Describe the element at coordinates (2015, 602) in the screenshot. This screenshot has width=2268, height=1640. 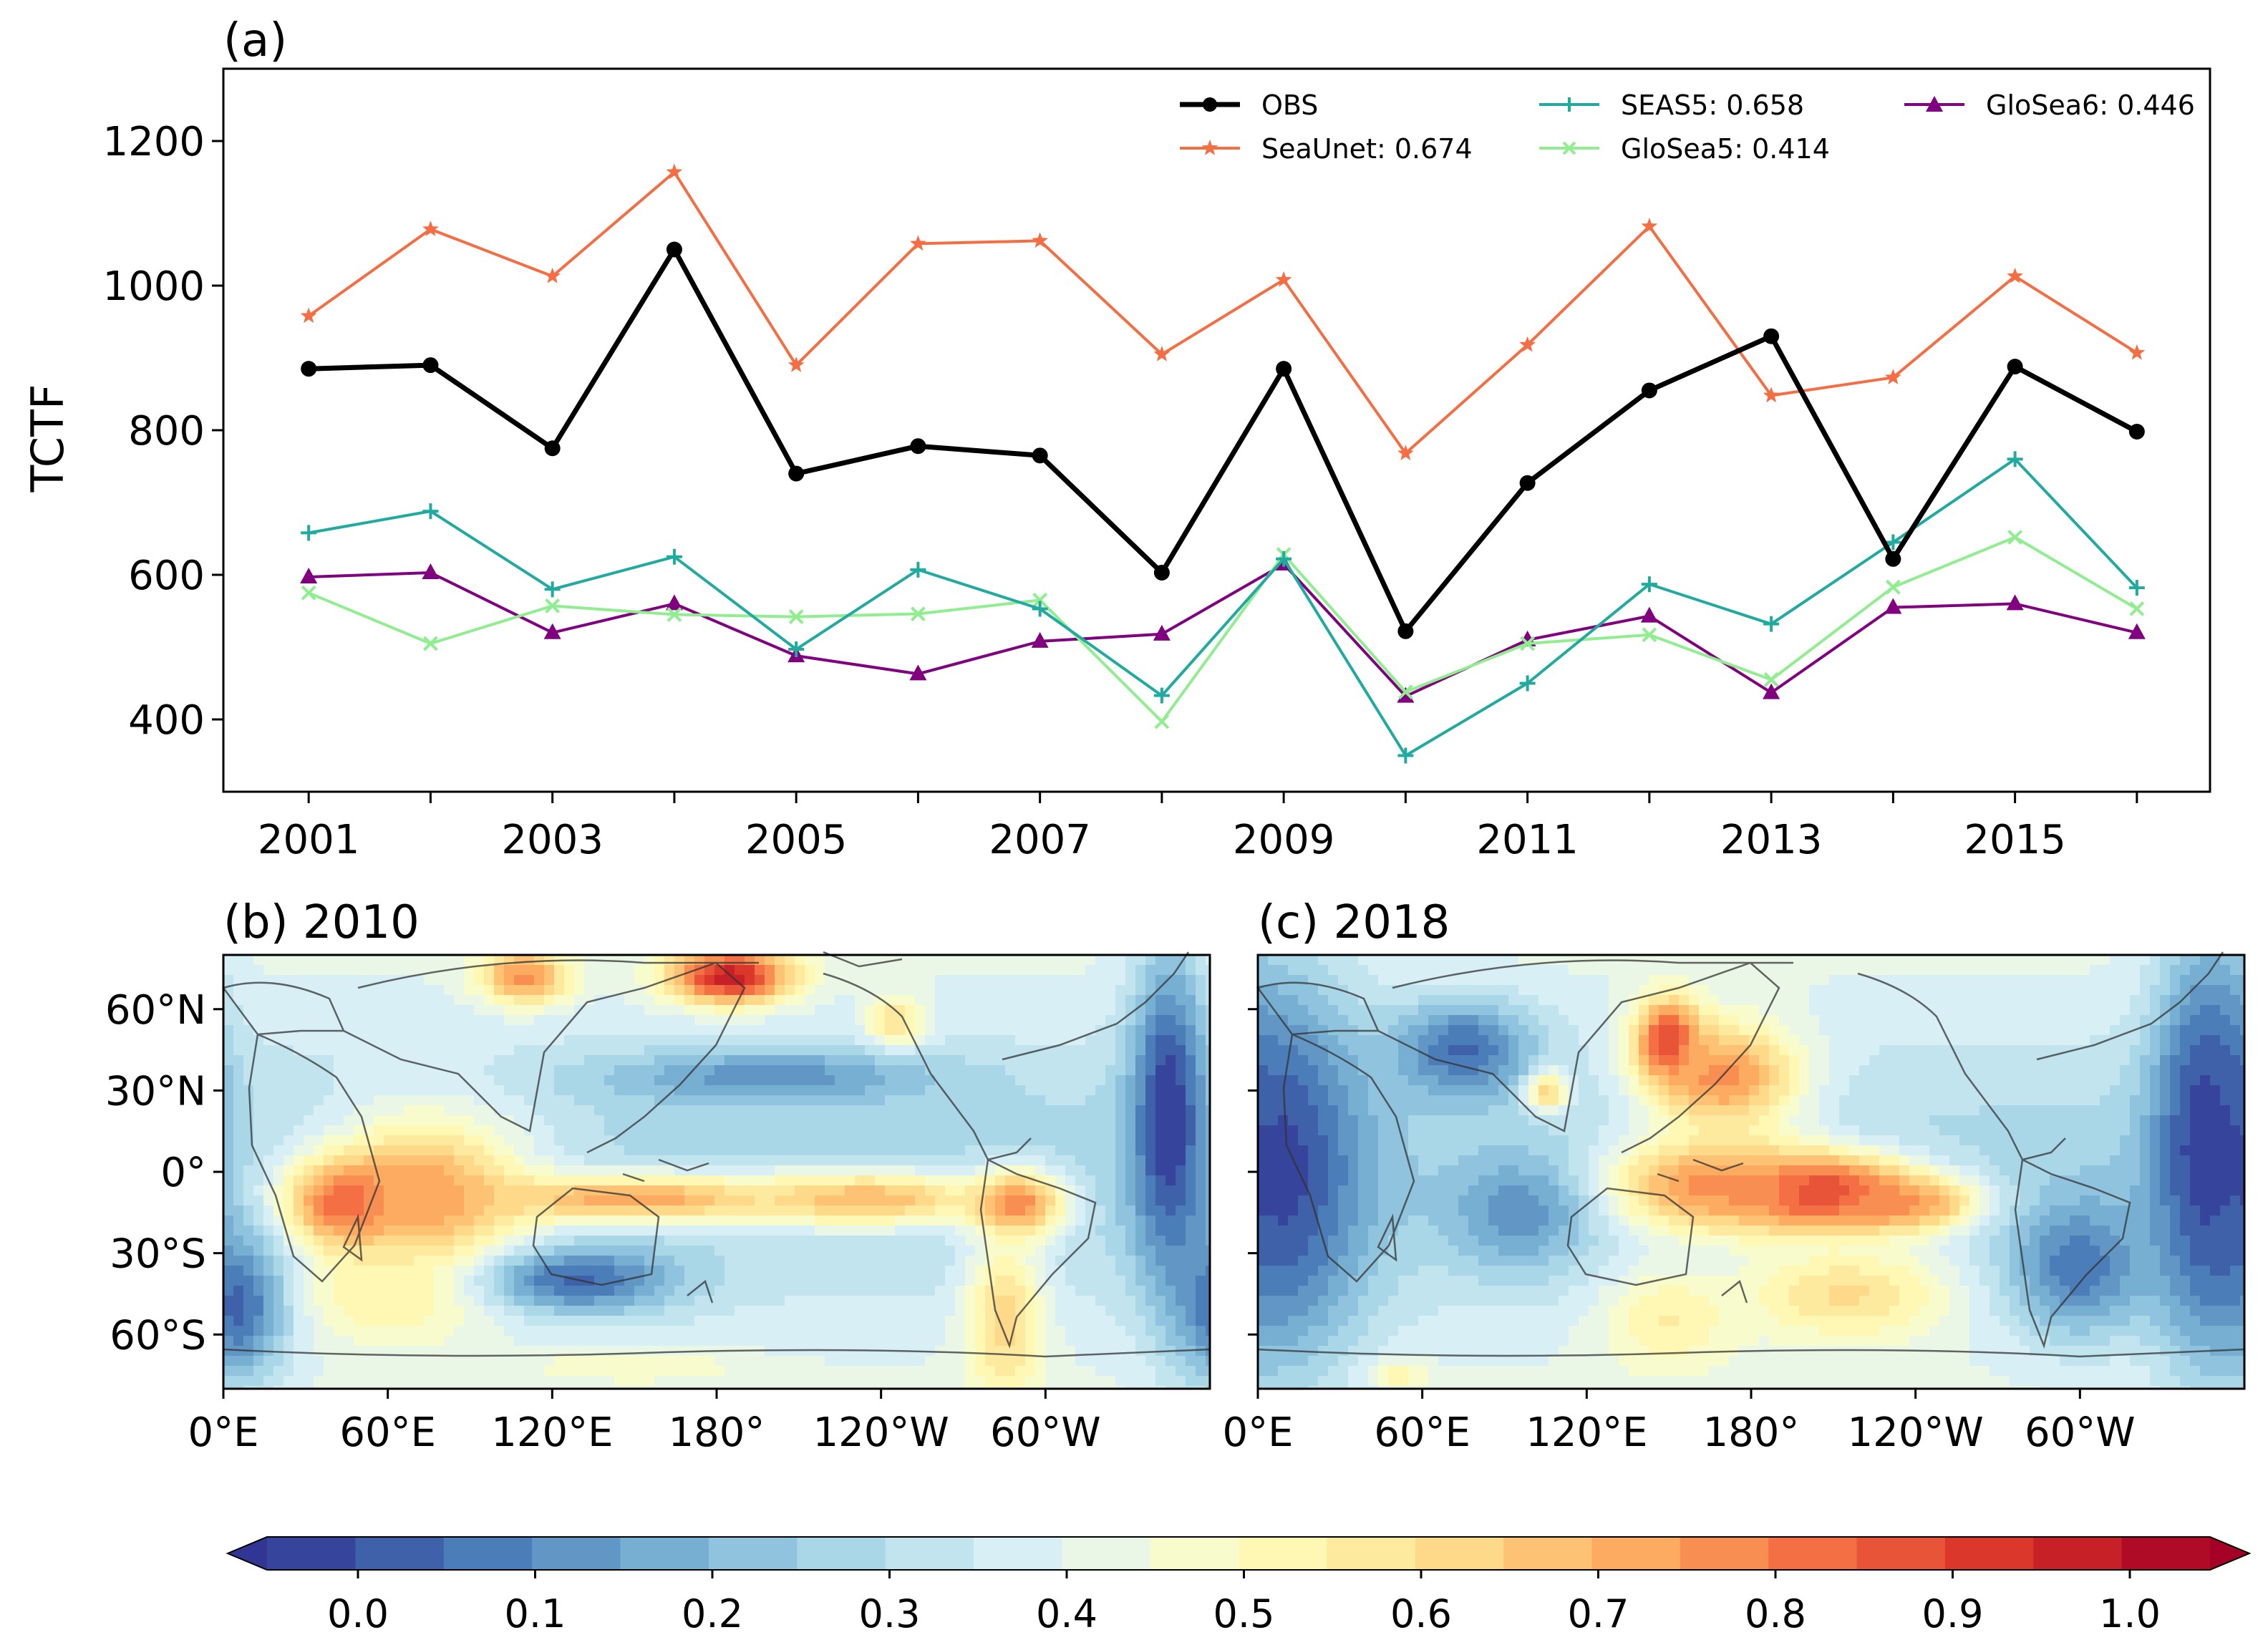
I see `data-point-glosea6` at that location.